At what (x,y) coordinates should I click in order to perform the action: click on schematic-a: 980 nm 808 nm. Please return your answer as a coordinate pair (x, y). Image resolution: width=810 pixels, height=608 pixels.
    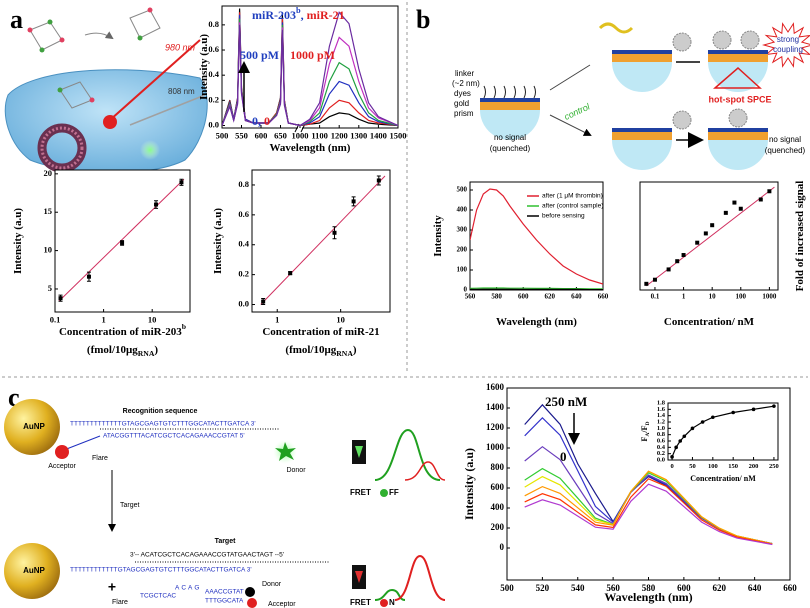
    Looking at the image, I should click on (106, 90).